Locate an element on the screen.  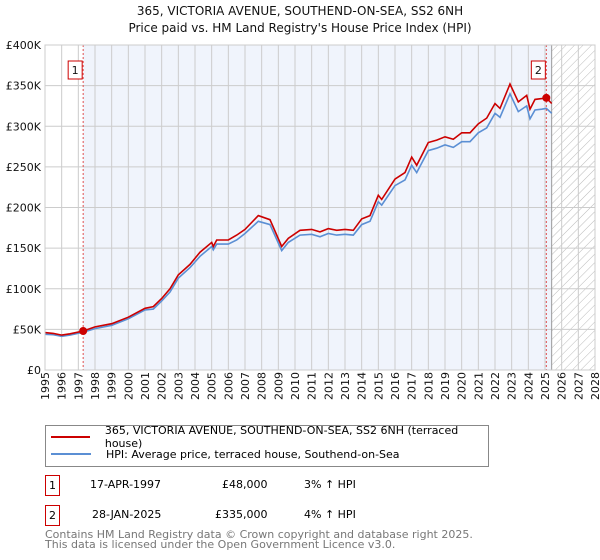
x-tick-label: 2020 is located at coordinates (462, 386).